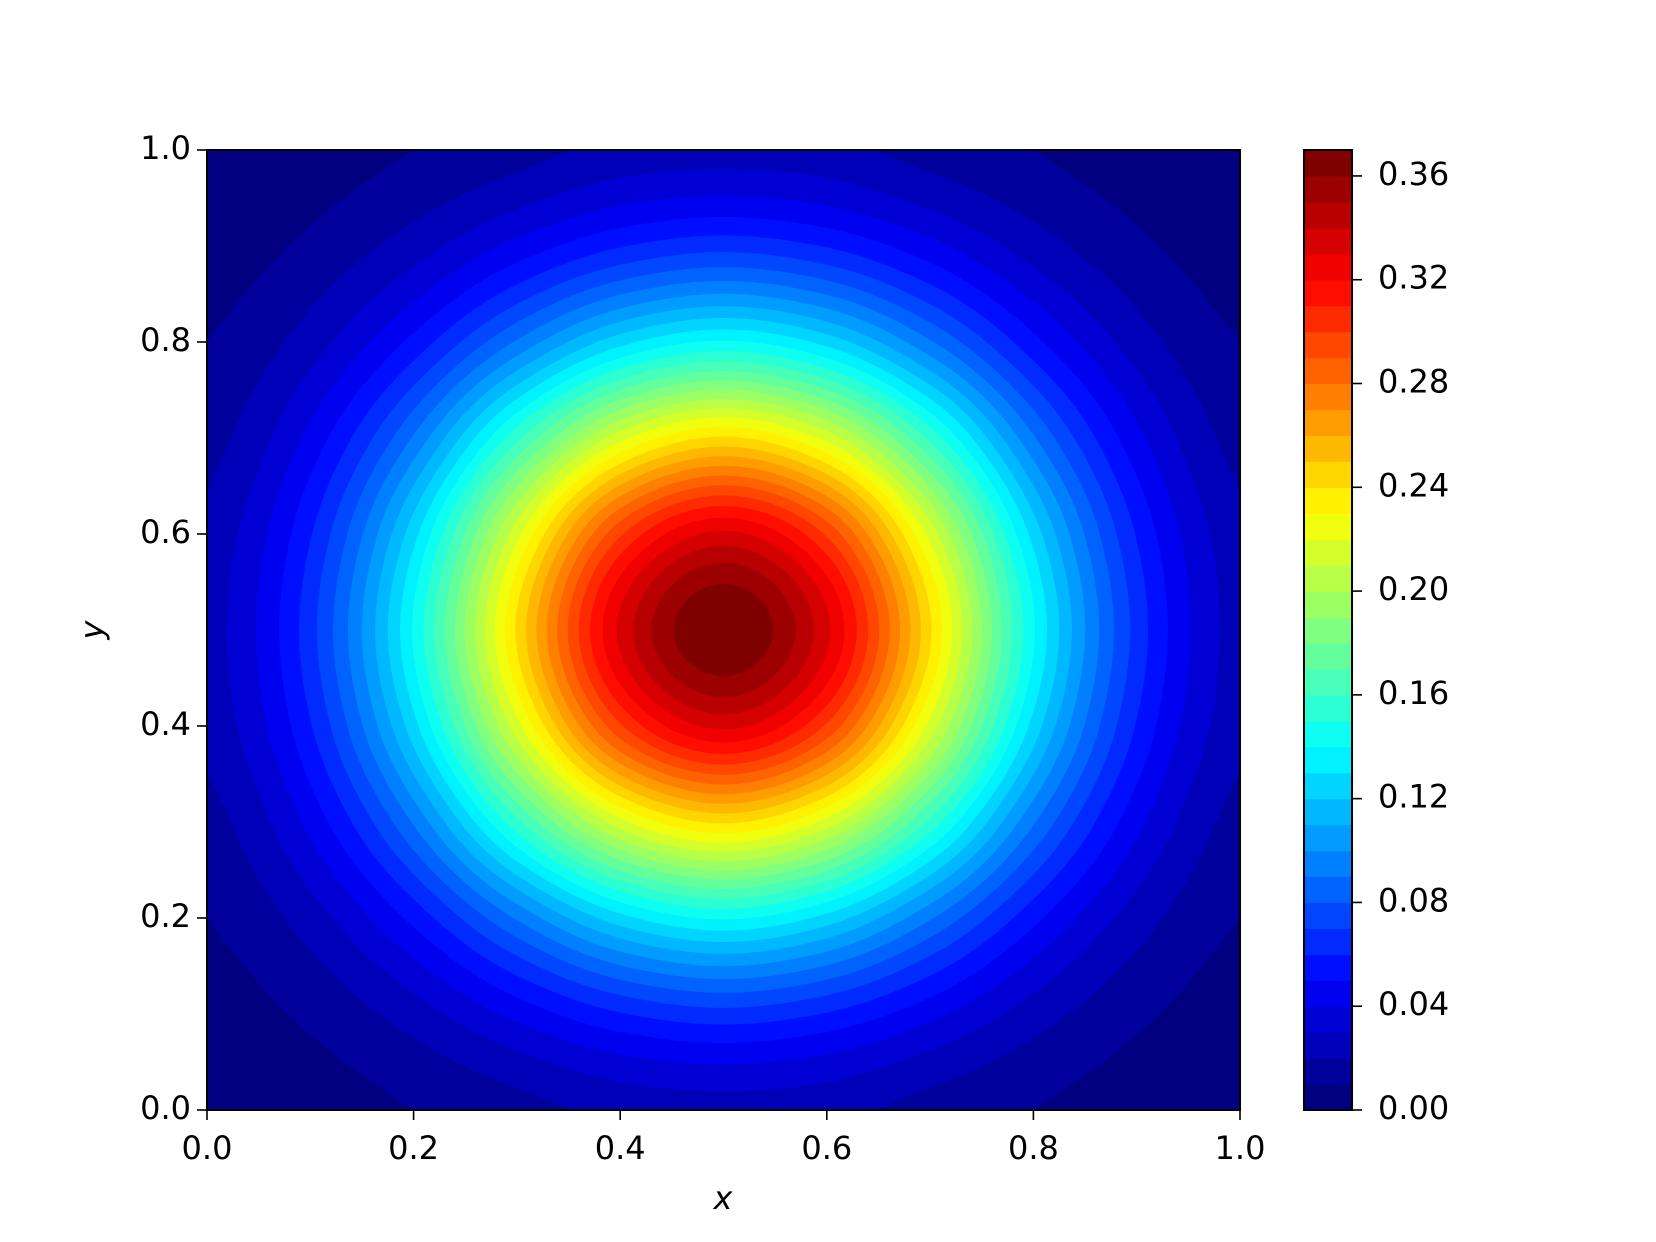 The height and width of the screenshot is (1242, 1656). Describe the element at coordinates (620, 1148) in the screenshot. I see `x-tick-label: 0.4` at that location.